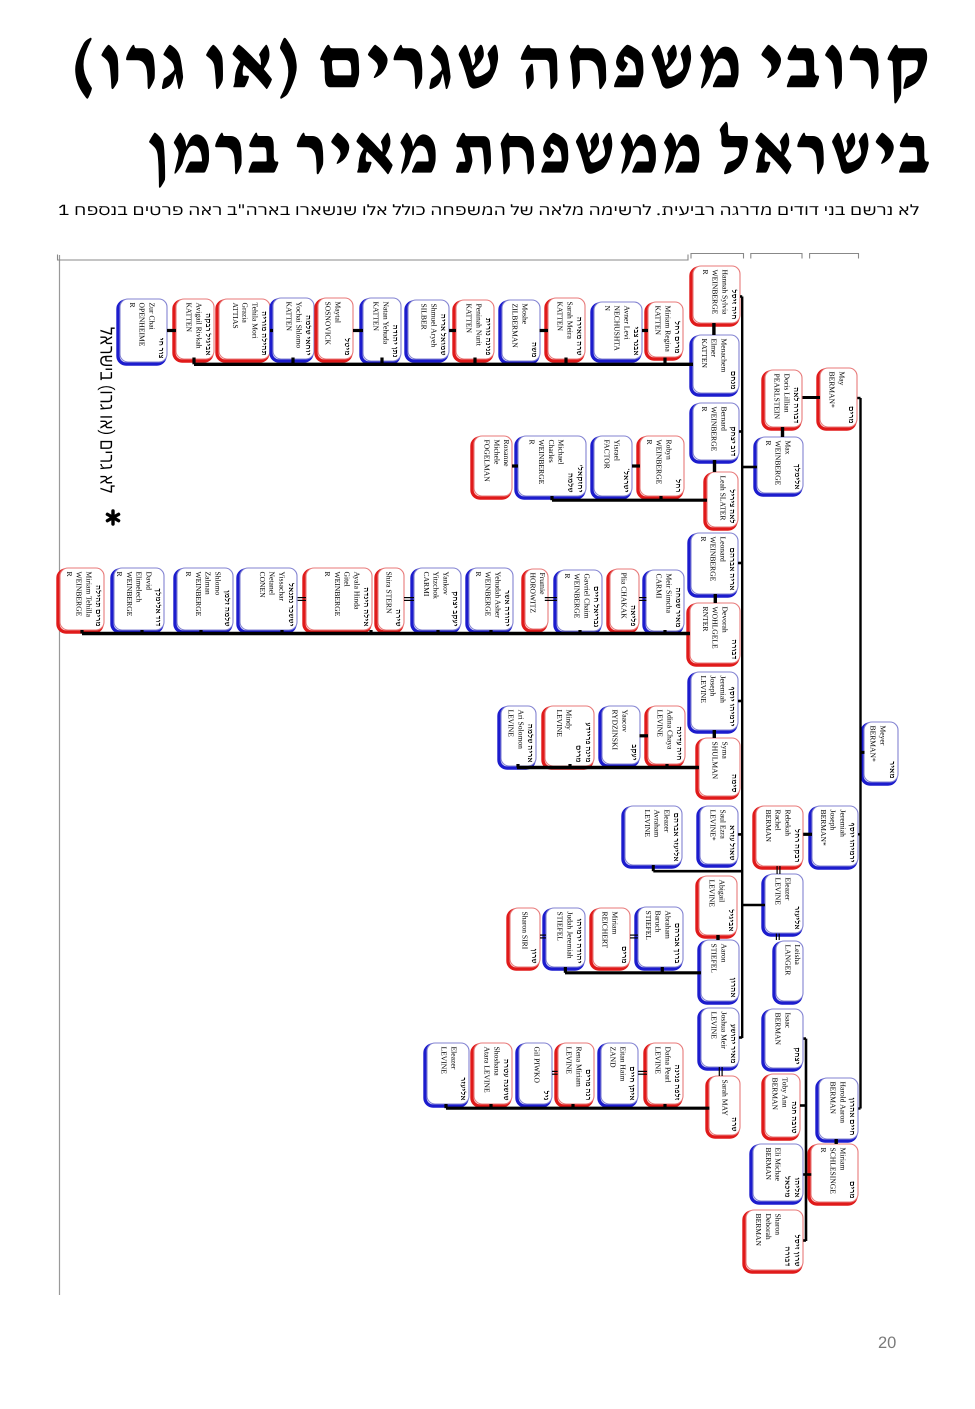  What do you see at coordinates (841, 379) in the screenshot?
I see `svg-text: May` at bounding box center [841, 379].